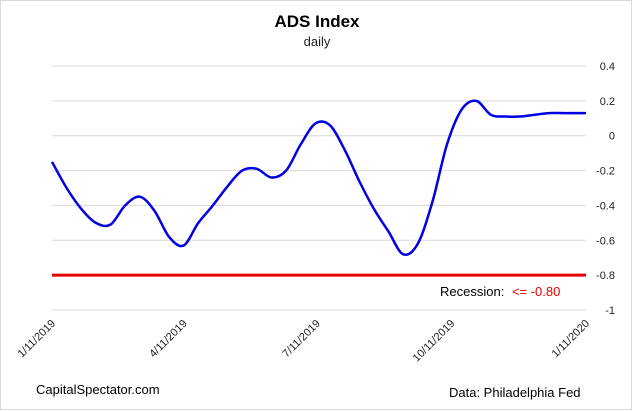 The width and height of the screenshot is (634, 412). I want to click on x-tick-label: 7/11/2019, so click(301, 339).